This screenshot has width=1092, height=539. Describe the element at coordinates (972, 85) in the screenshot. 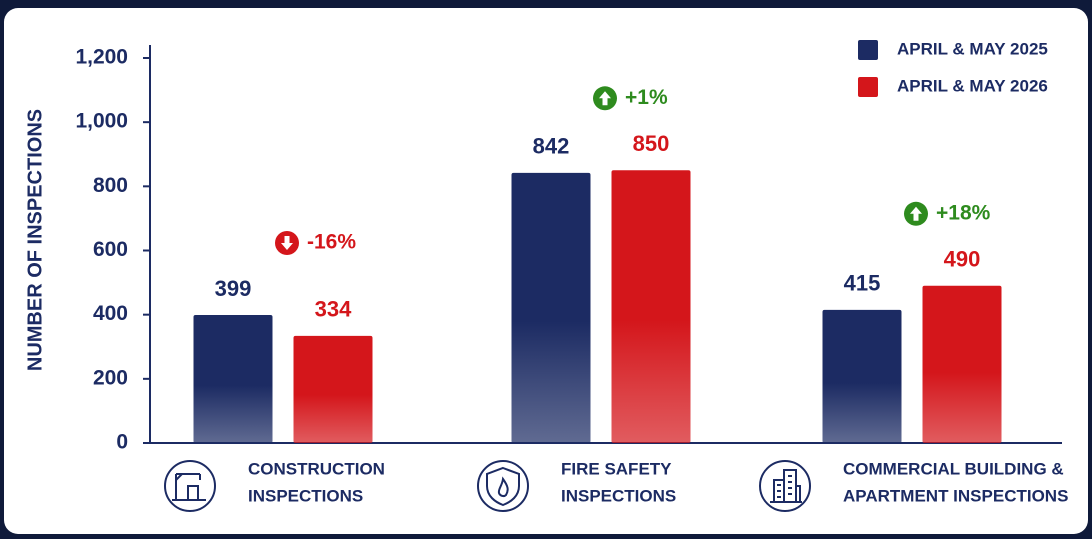

I see `legend-label: APRIL & MAY 2026` at that location.